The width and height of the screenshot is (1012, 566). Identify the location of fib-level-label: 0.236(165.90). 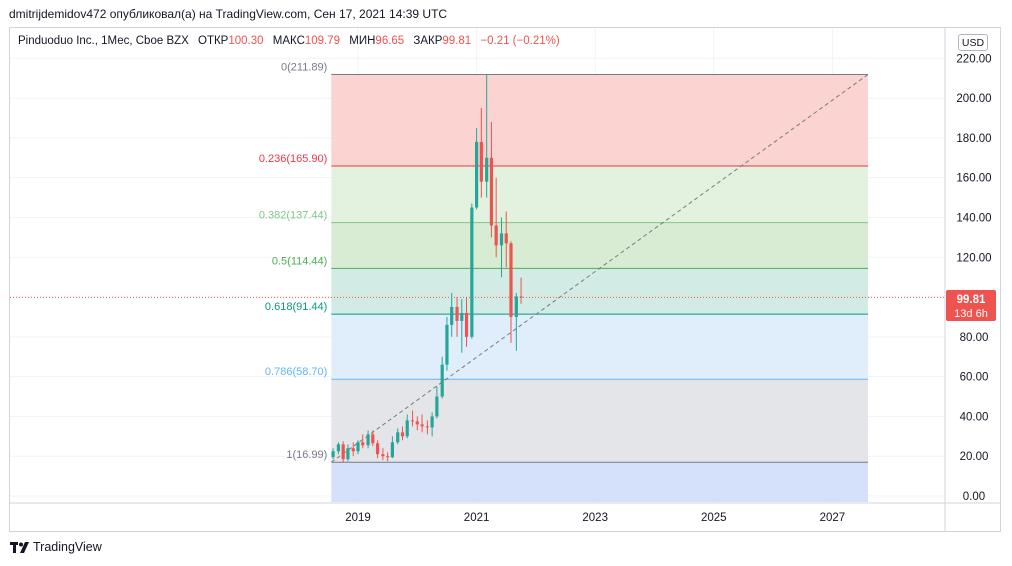
(293, 159).